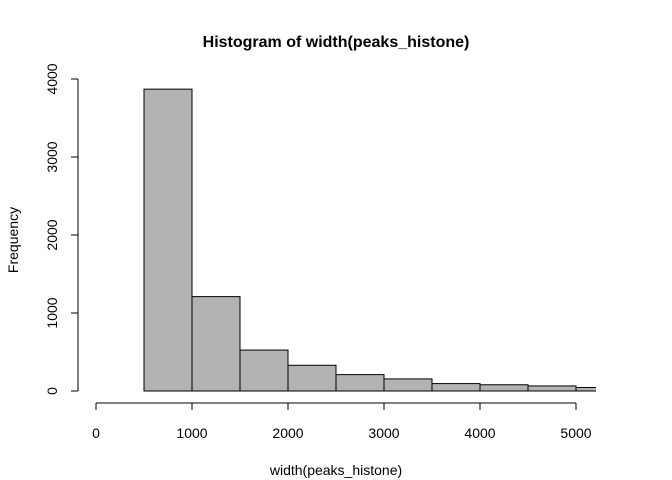  I want to click on y-tick-label: 4000, so click(52, 78).